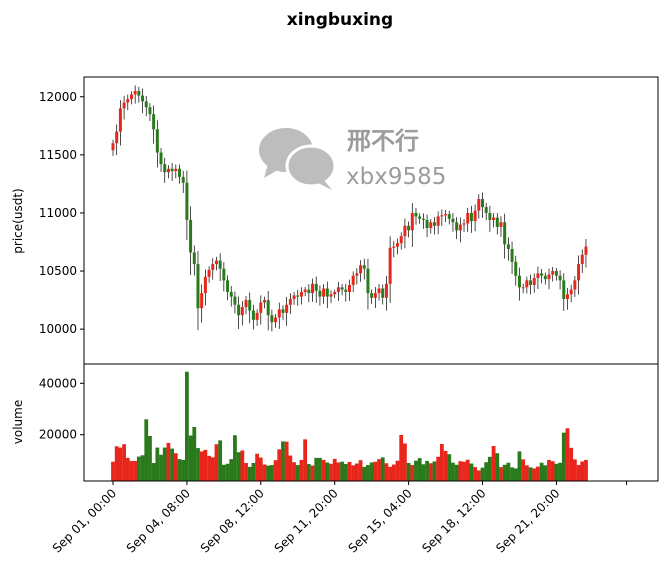 The height and width of the screenshot is (577, 669). I want to click on x-tick-label: Sep 08, 12:00, so click(232, 520).